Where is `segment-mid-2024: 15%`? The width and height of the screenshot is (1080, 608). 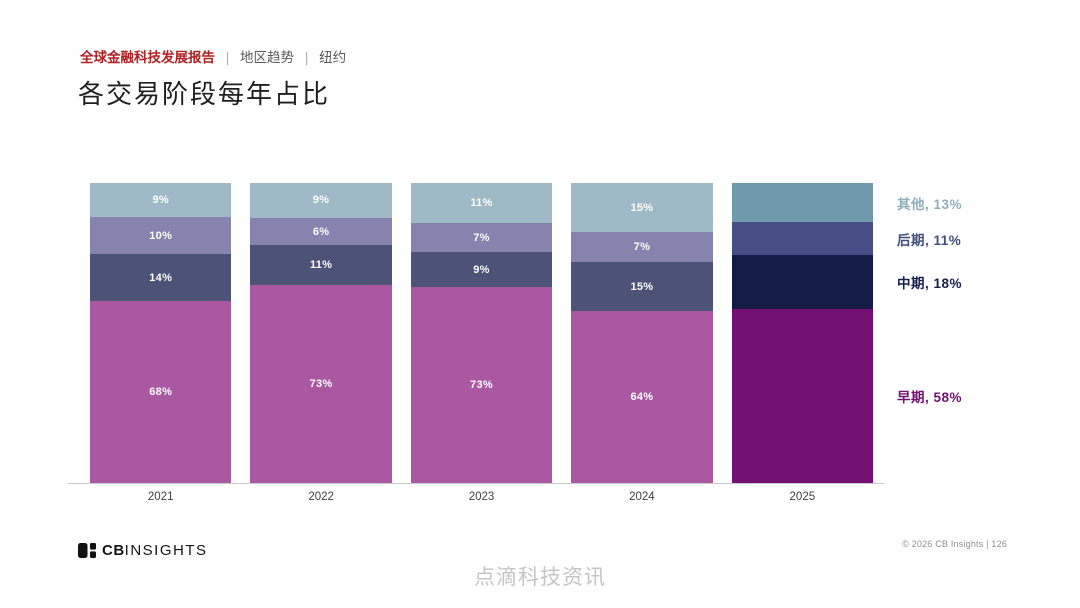
segment-mid-2024: 15% is located at coordinates (642, 286).